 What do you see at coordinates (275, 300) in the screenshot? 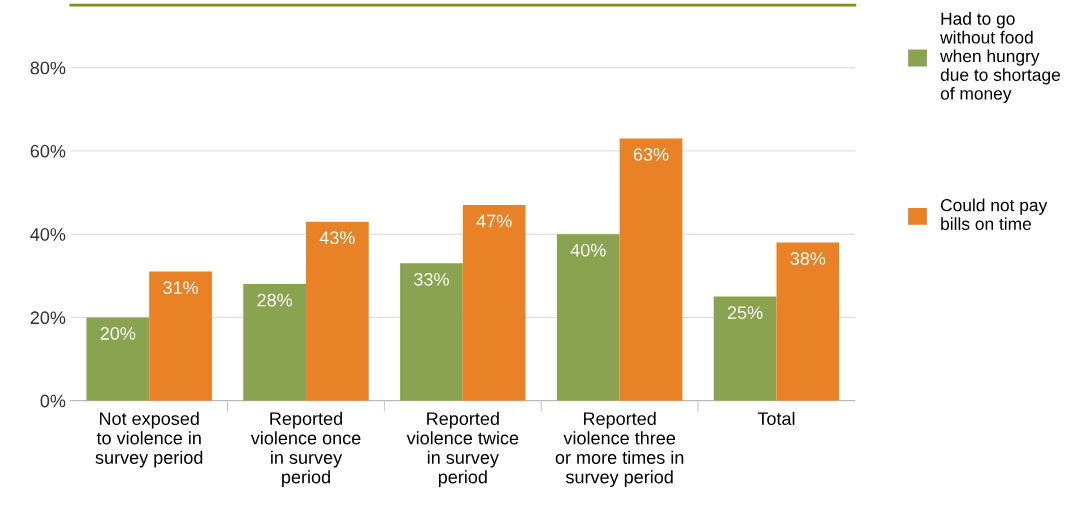
I see `data-label: 28%` at bounding box center [275, 300].